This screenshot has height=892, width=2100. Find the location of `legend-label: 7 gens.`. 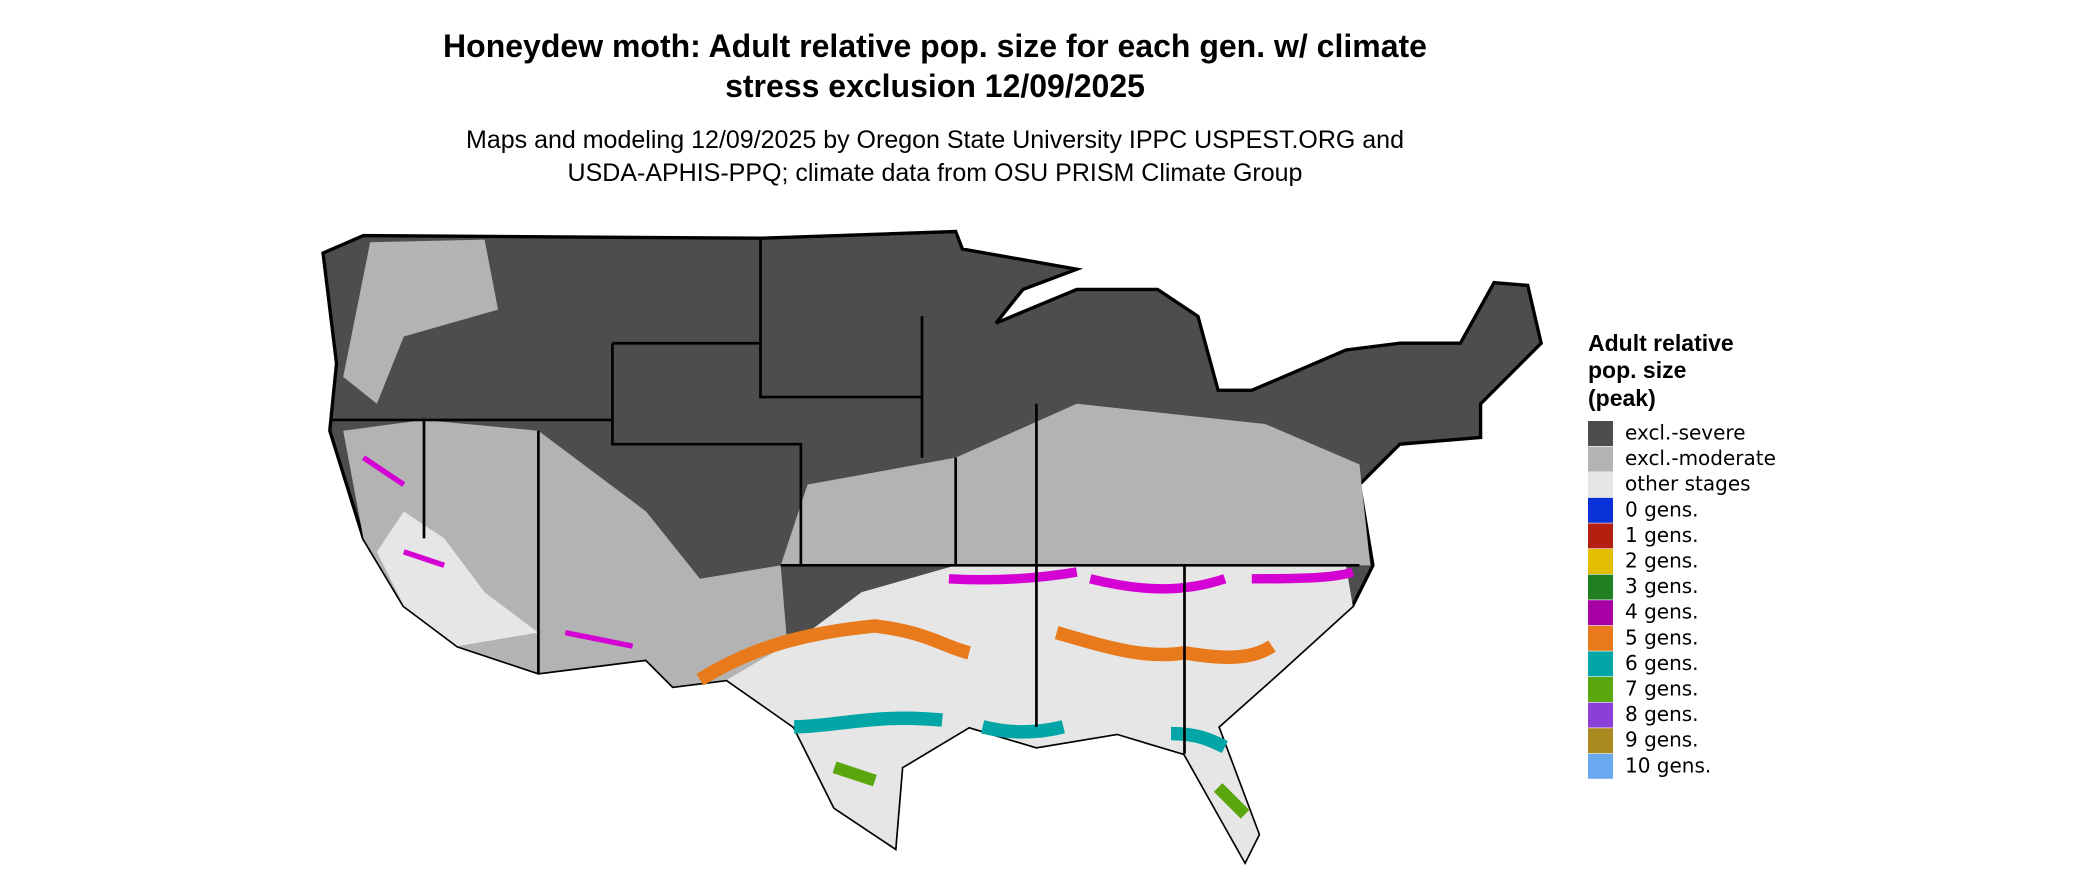

legend-label: 7 gens. is located at coordinates (1662, 689).